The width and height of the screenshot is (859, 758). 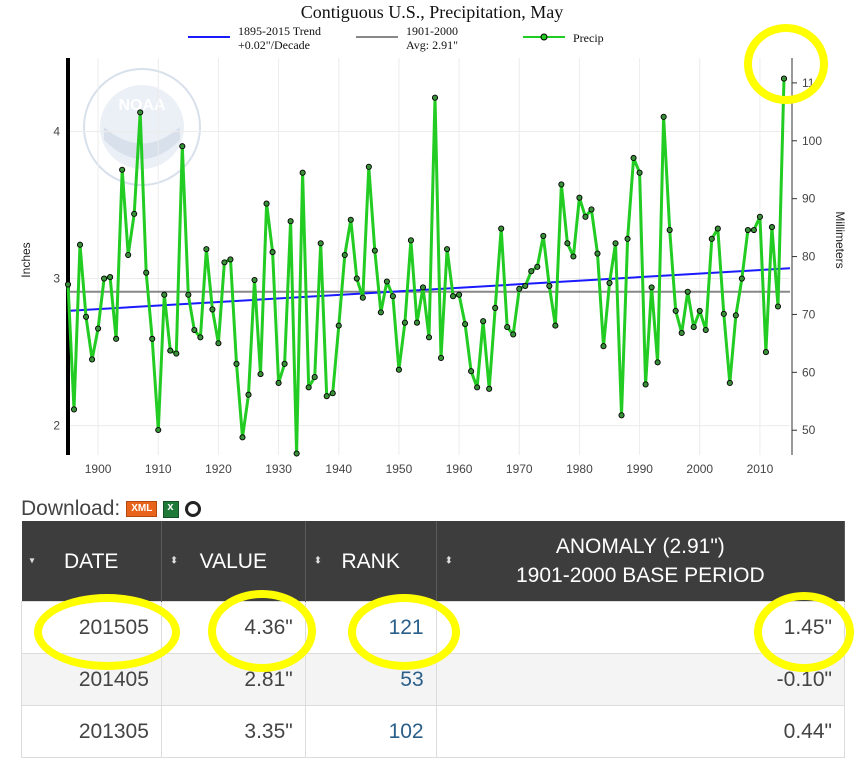 What do you see at coordinates (370, 627) in the screenshot?
I see `rank-link: 121` at bounding box center [370, 627].